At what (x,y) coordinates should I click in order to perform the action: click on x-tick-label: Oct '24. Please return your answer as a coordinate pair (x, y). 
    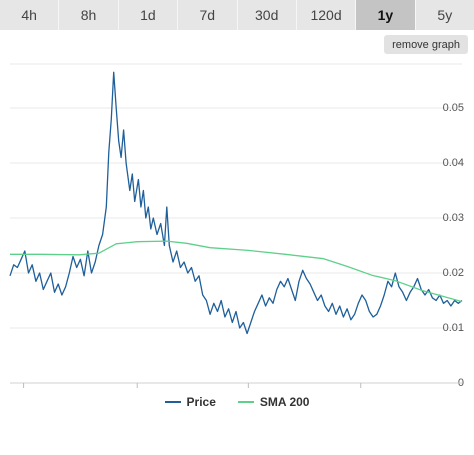
    Looking at the image, I should click on (23, 391).